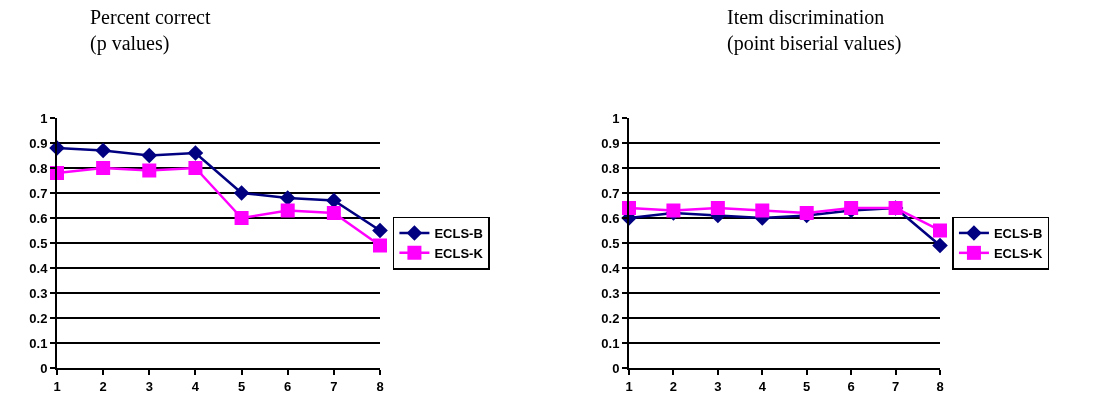 The width and height of the screenshot is (1099, 408). What do you see at coordinates (150, 30) in the screenshot?
I see `chart-title: Percent correct (p values)` at bounding box center [150, 30].